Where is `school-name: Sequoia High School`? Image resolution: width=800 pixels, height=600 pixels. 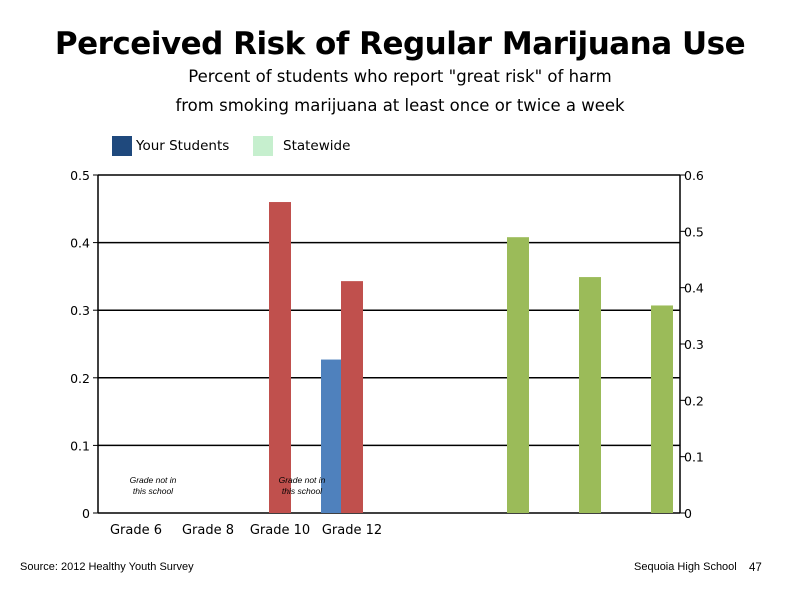
school-name: Sequoia High School is located at coordinates (685, 567).